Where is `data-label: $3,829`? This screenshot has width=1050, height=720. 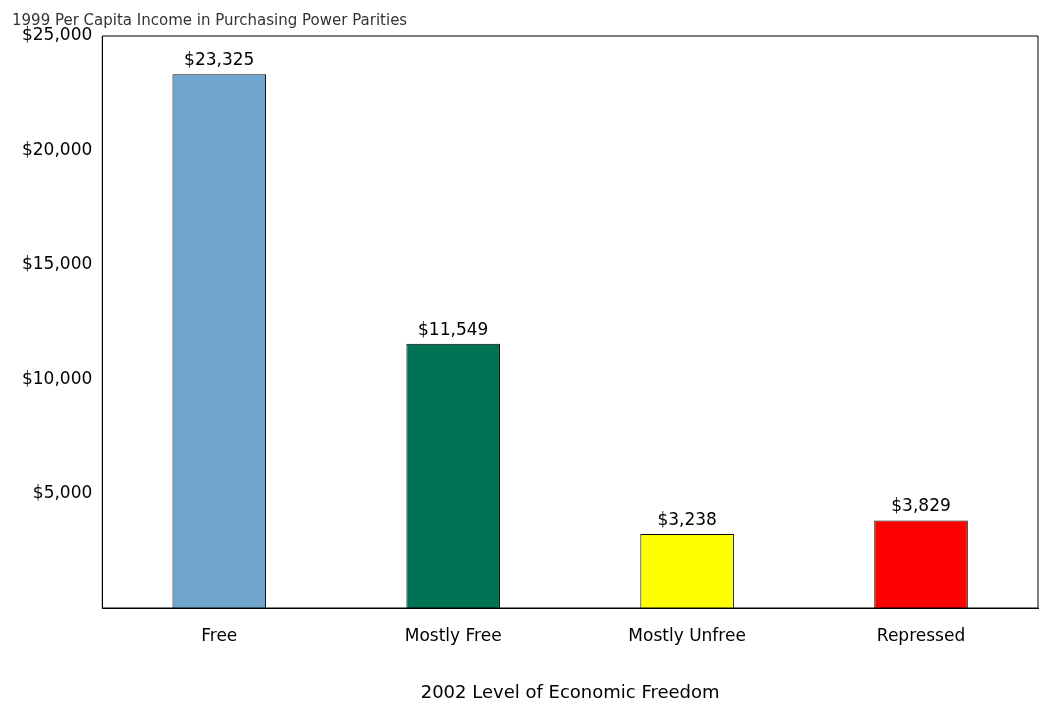 data-label: $3,829 is located at coordinates (921, 505).